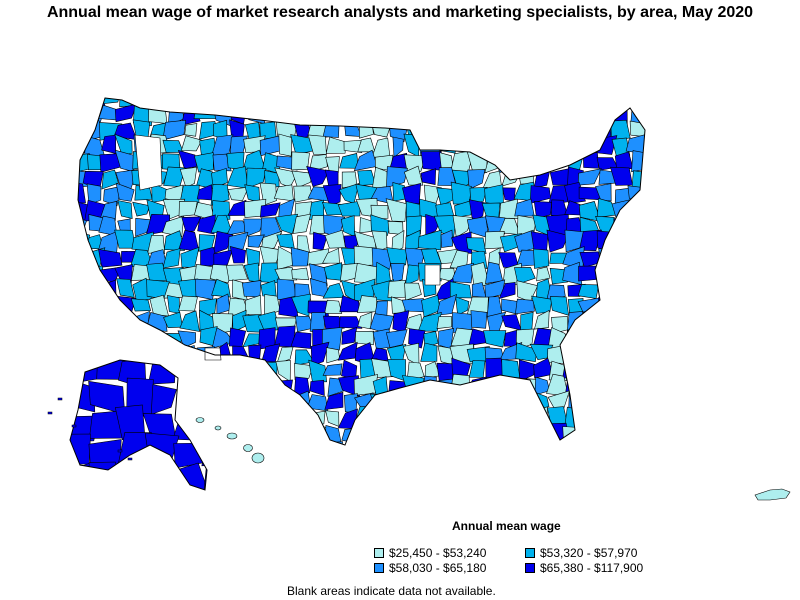  Describe the element at coordinates (506, 526) in the screenshot. I see `legend-title: Annual mean wage` at that location.